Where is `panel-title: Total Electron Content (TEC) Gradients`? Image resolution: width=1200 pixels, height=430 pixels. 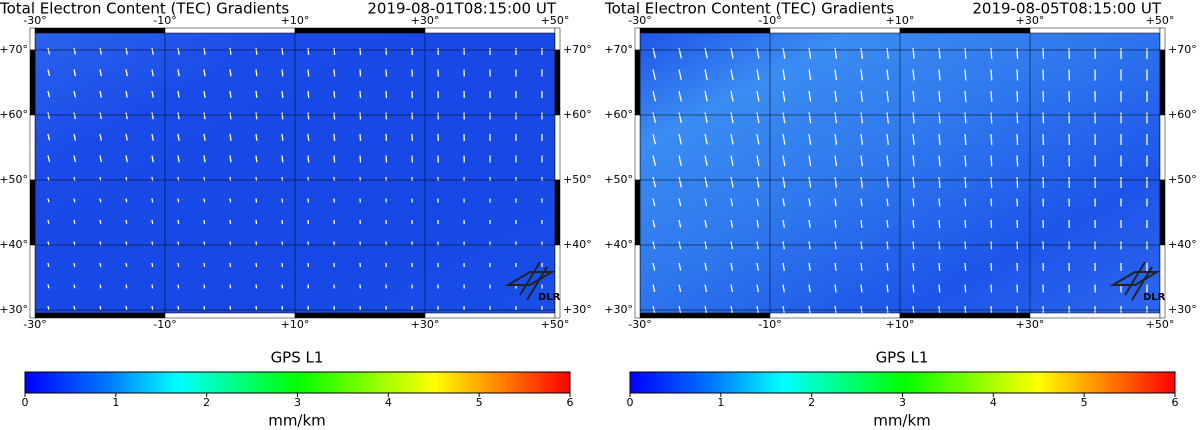
panel-title: Total Electron Content (TEC) Gradients is located at coordinates (144, 9).